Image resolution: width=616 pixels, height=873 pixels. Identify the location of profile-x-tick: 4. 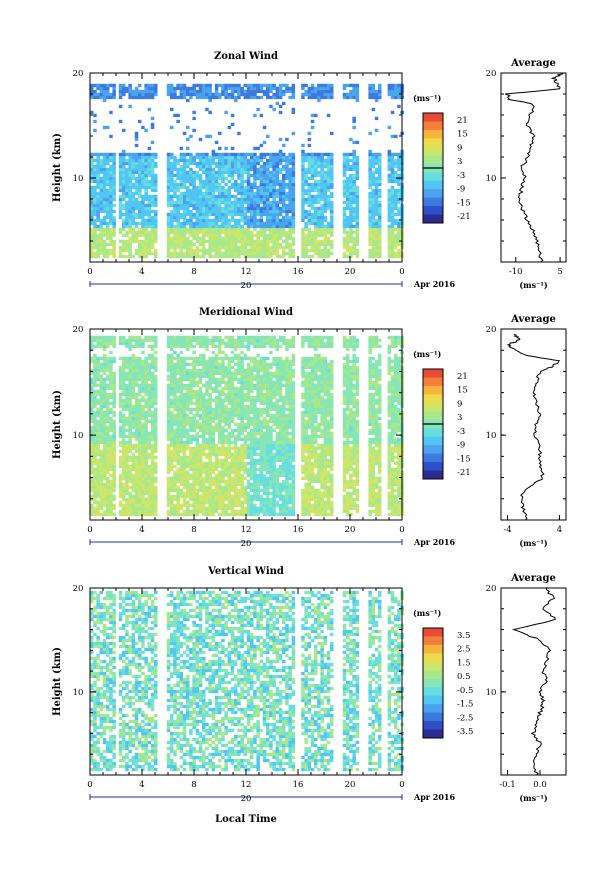
(559, 530).